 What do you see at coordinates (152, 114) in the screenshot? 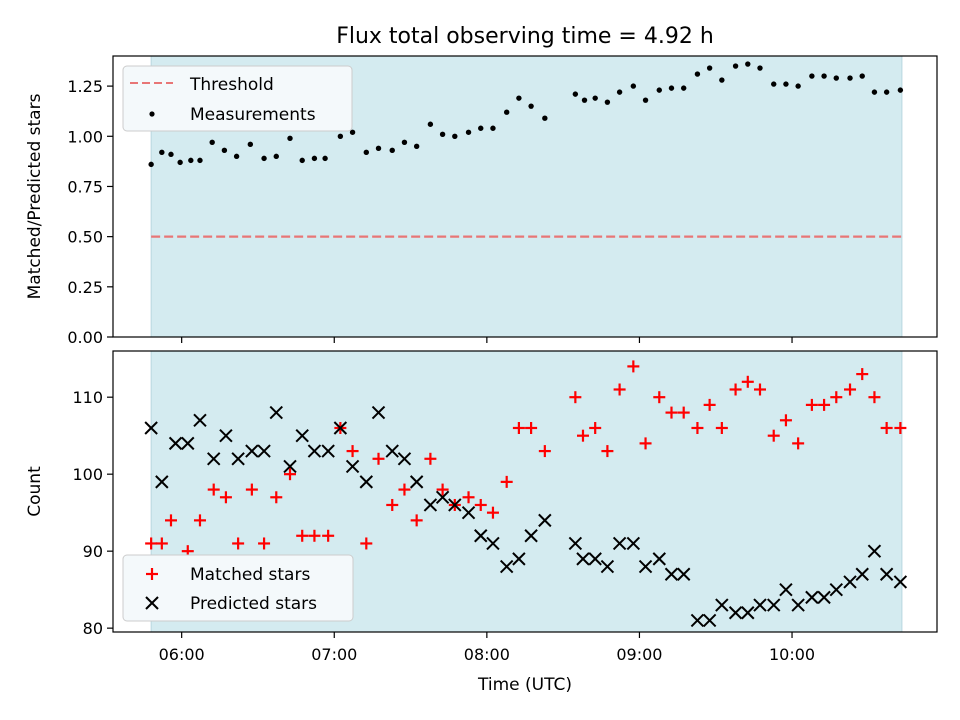
I see `legend-measurements-swatch` at bounding box center [152, 114].